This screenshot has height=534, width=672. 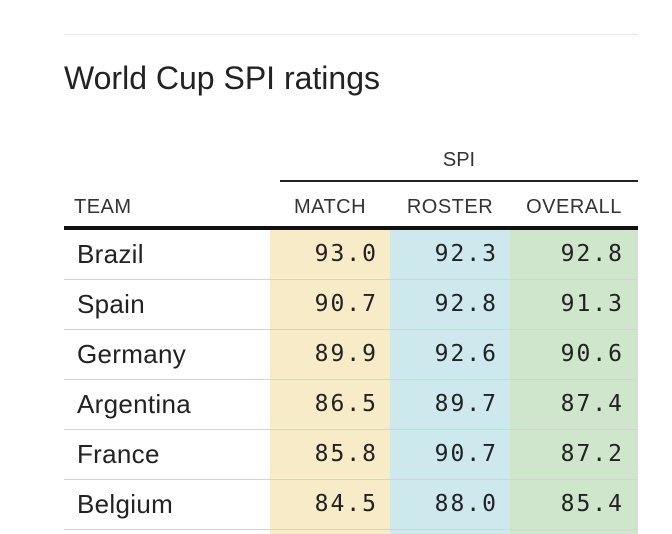 I want to click on table-row: Germany 89.9 92.6 90.6, so click(x=351, y=355).